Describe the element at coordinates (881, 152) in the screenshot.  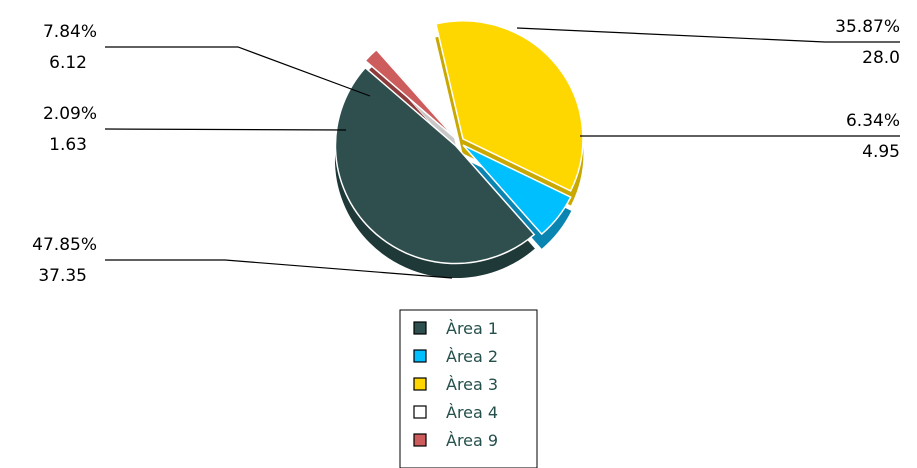
I see `value-label-area-2: 4.95` at that location.